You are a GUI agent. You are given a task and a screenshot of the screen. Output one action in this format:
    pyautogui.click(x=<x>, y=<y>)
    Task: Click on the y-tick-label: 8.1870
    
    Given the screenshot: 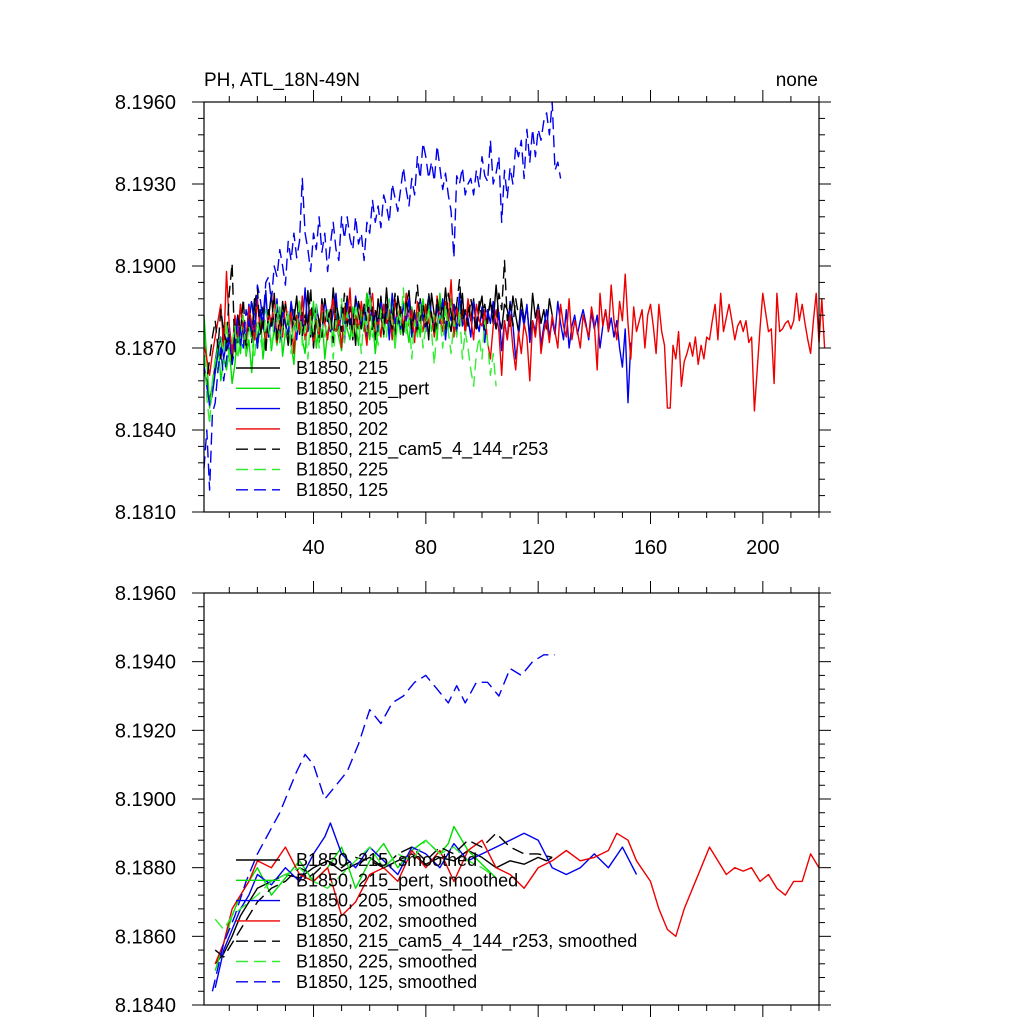 What is the action you would take?
    pyautogui.click(x=145, y=349)
    